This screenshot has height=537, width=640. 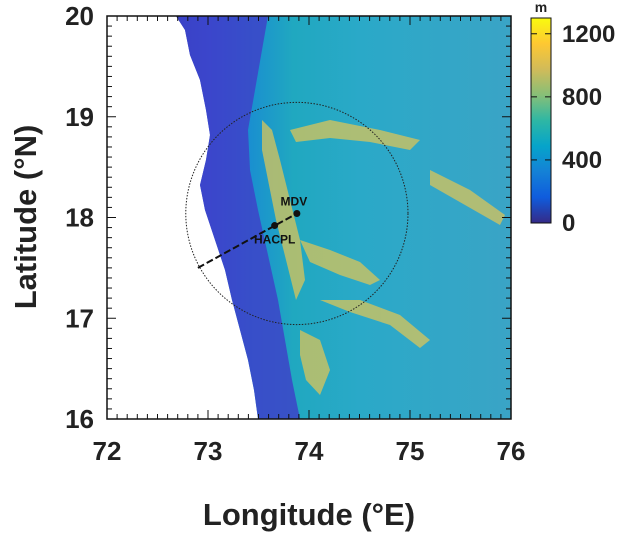 What do you see at coordinates (208, 451) in the screenshot?
I see `x-tick-label: 73` at bounding box center [208, 451].